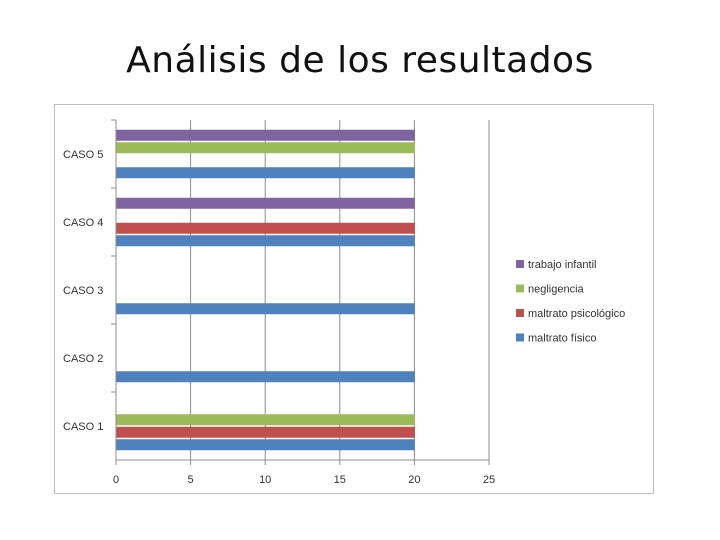 The width and height of the screenshot is (720, 540). Describe the element at coordinates (83, 359) in the screenshot. I see `category-label: CASO 2` at that location.